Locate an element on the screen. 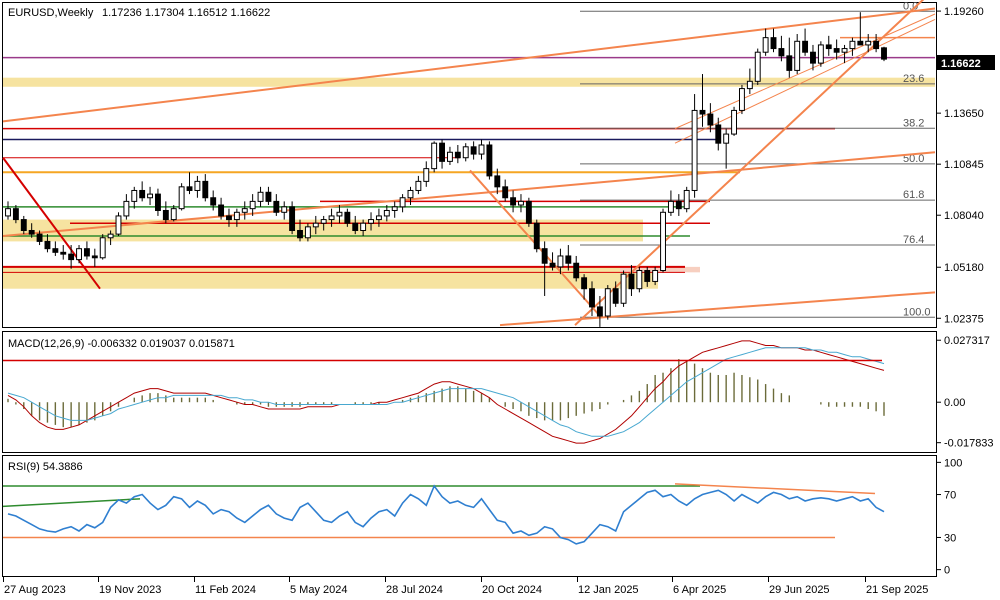  x-tick-label: 12 Jan 2025 is located at coordinates (608, 590).